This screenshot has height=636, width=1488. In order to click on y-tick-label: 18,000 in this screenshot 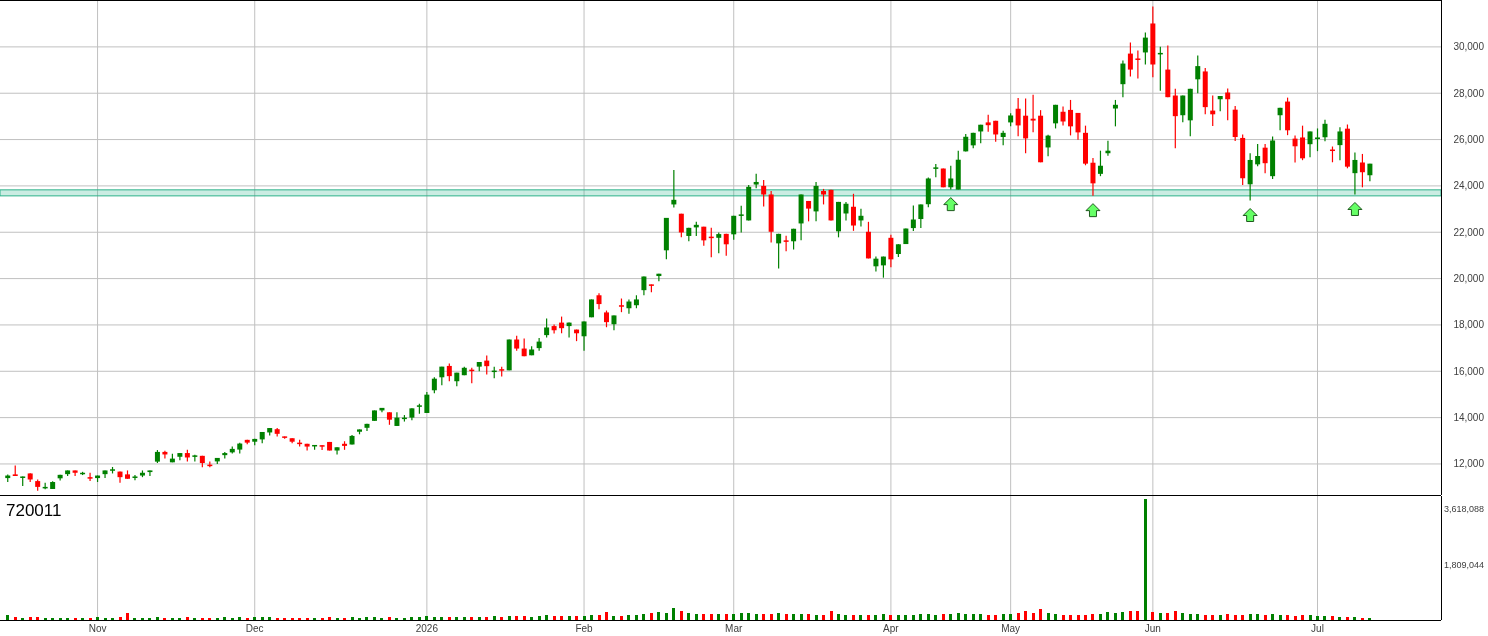, I will do `click(1469, 325)`.